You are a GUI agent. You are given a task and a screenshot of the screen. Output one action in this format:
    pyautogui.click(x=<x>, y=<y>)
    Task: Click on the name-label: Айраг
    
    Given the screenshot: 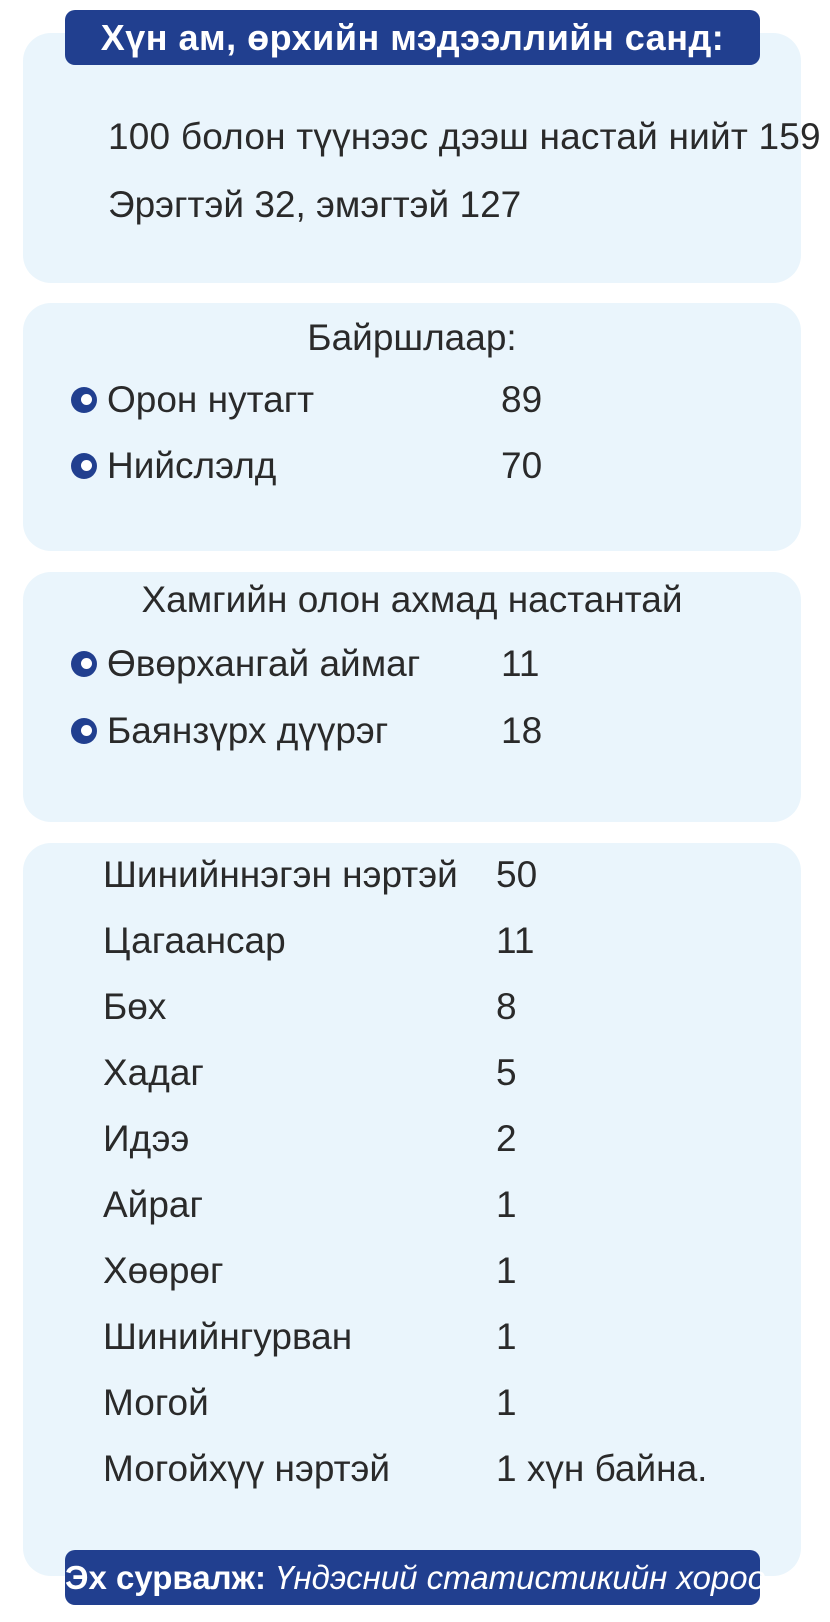 What is the action you would take?
    pyautogui.click(x=153, y=1204)
    